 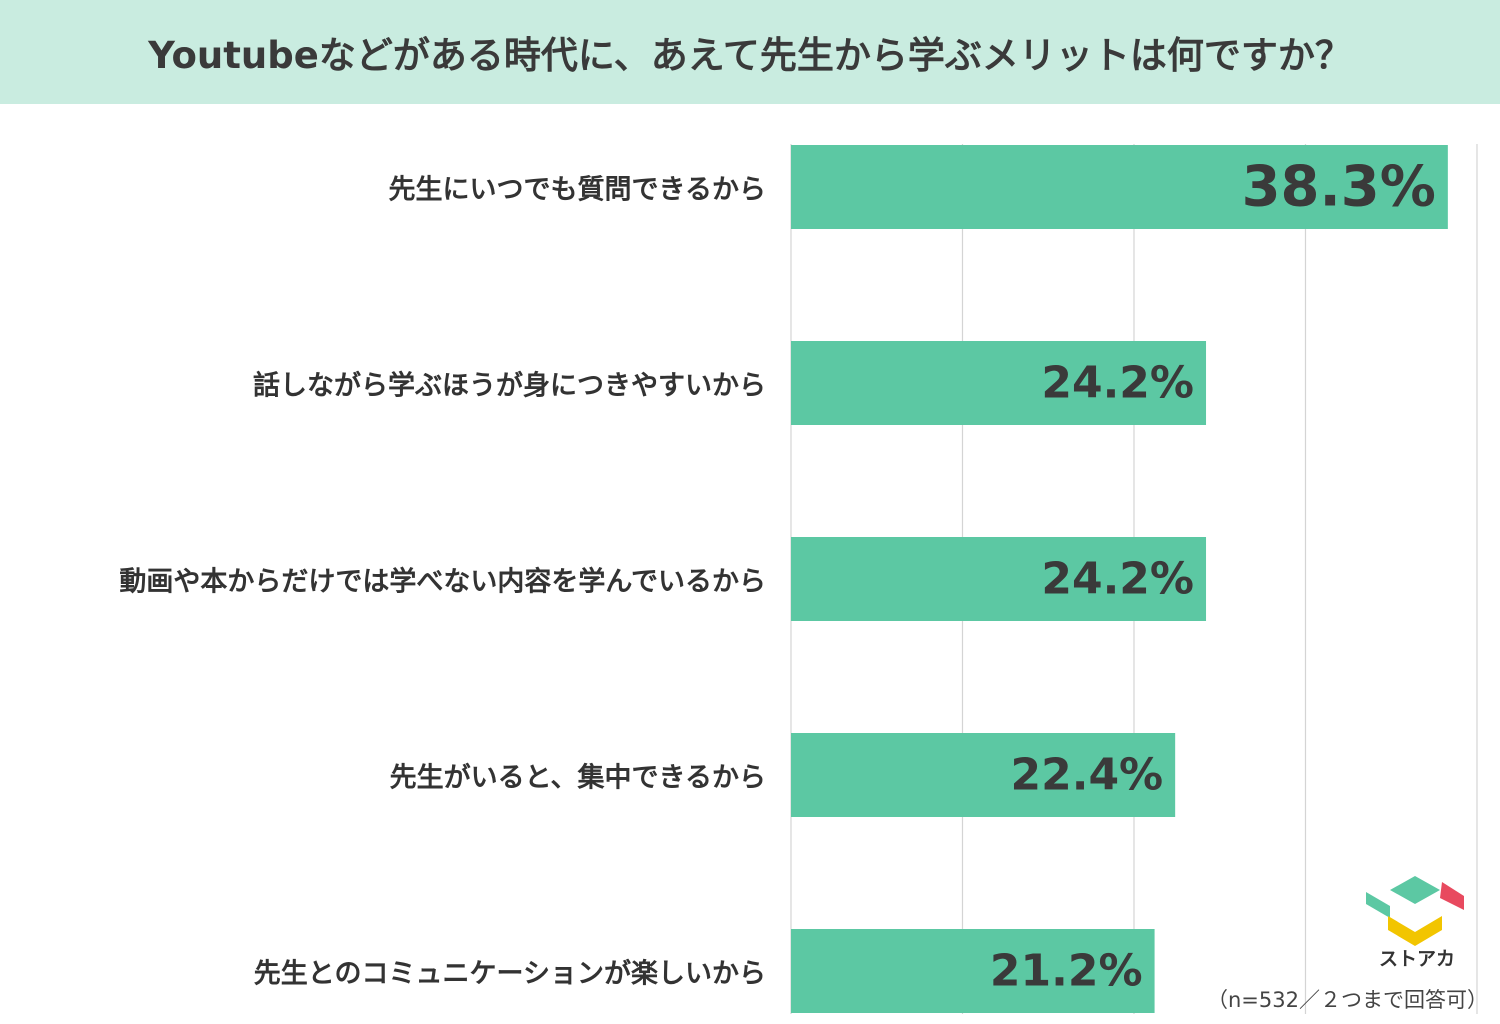 What do you see at coordinates (1347, 1000) in the screenshot?
I see `sample-footnote: （n=532／２つまで回答可）` at bounding box center [1347, 1000].